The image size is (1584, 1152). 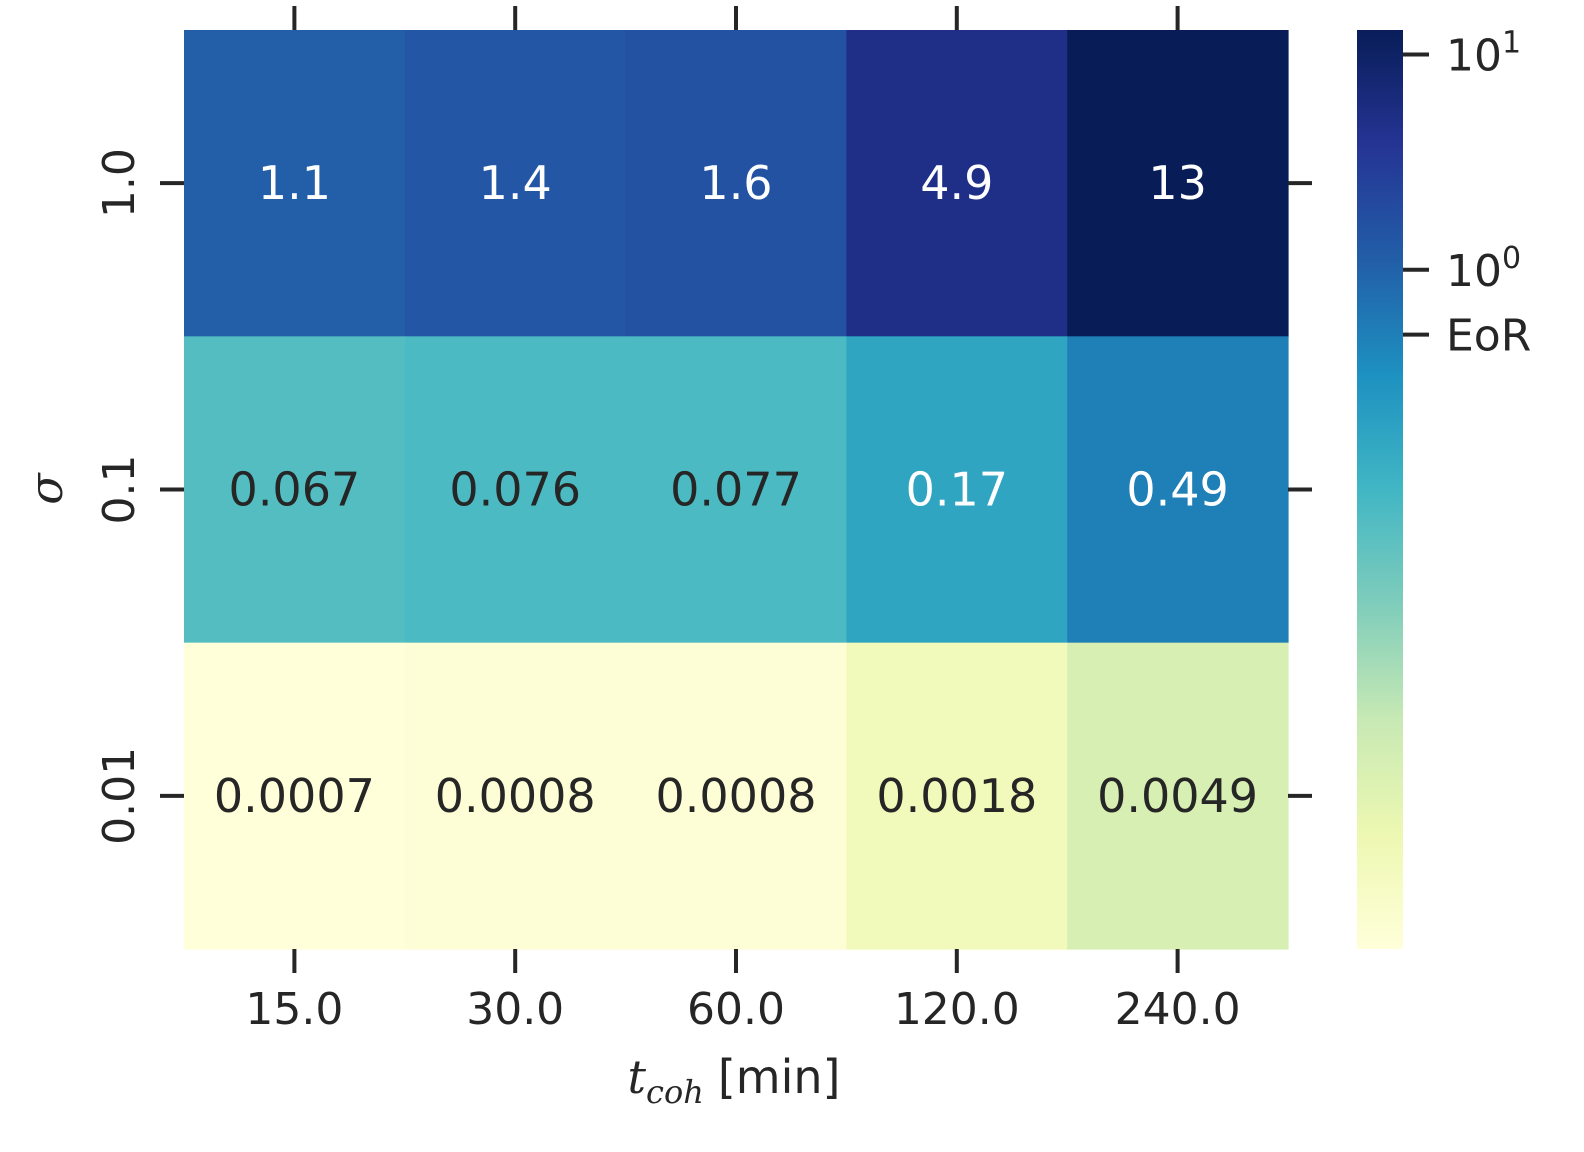 I want to click on colorbar-tick-label: EoR, so click(x=1488, y=336).